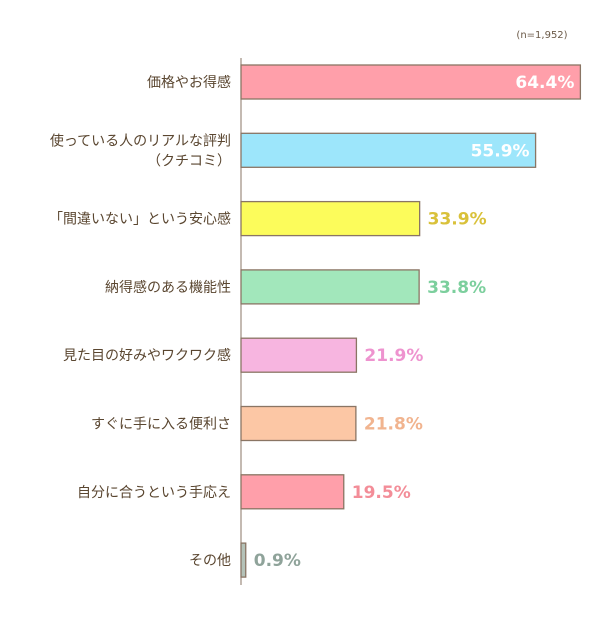 This screenshot has height=644, width=600. What do you see at coordinates (457, 220) in the screenshot?
I see `value-label: 33.9%` at bounding box center [457, 220].